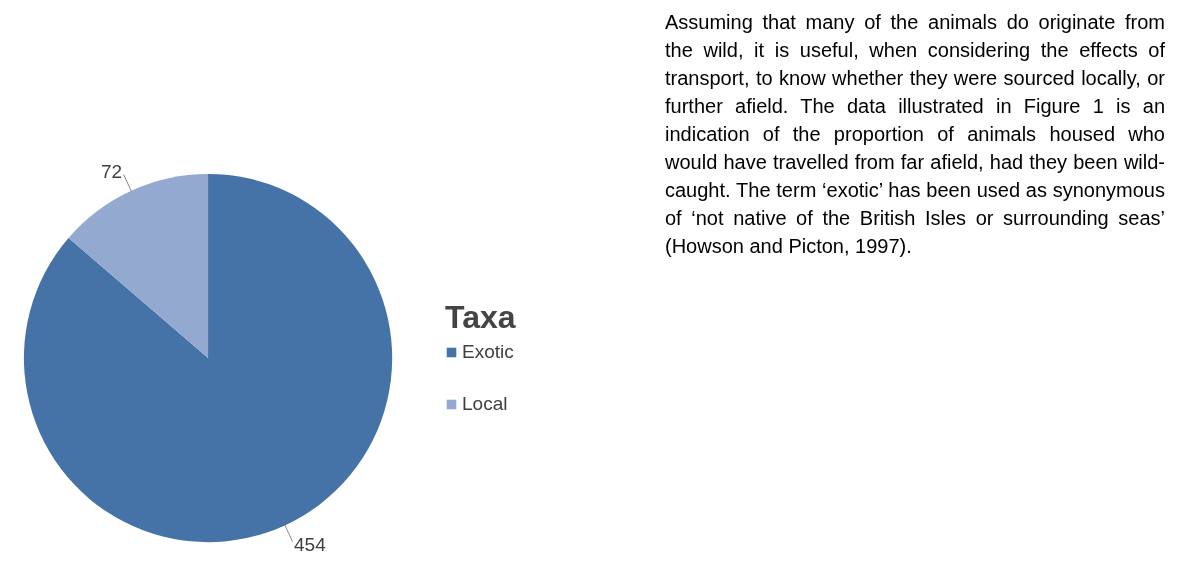 The height and width of the screenshot is (576, 1180). I want to click on legend-label: Local, so click(485, 404).